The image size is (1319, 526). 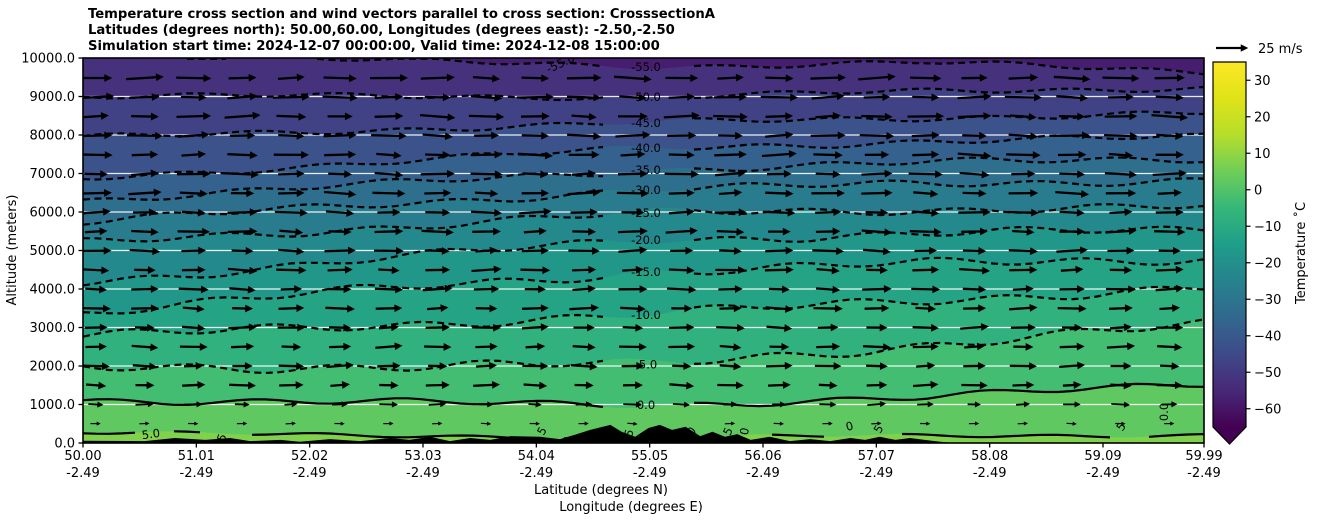 I want to click on contour-label: -45.0, so click(x=646, y=123).